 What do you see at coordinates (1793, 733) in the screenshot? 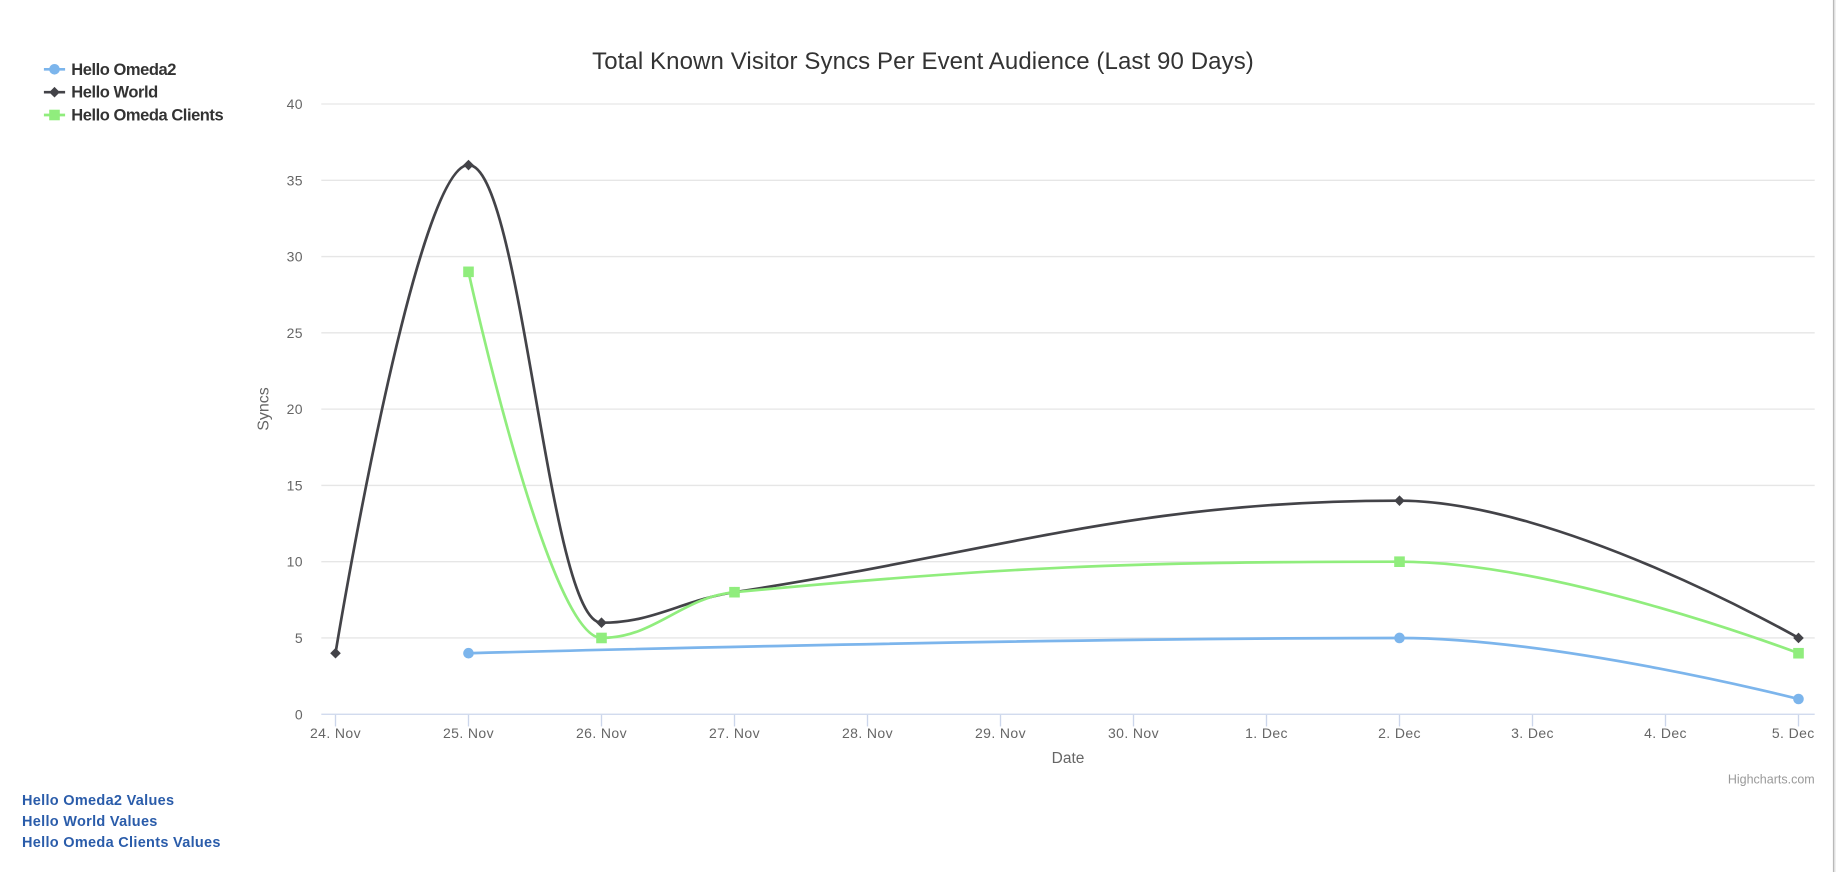
I see `svg-text: 5. Dec` at bounding box center [1793, 733].